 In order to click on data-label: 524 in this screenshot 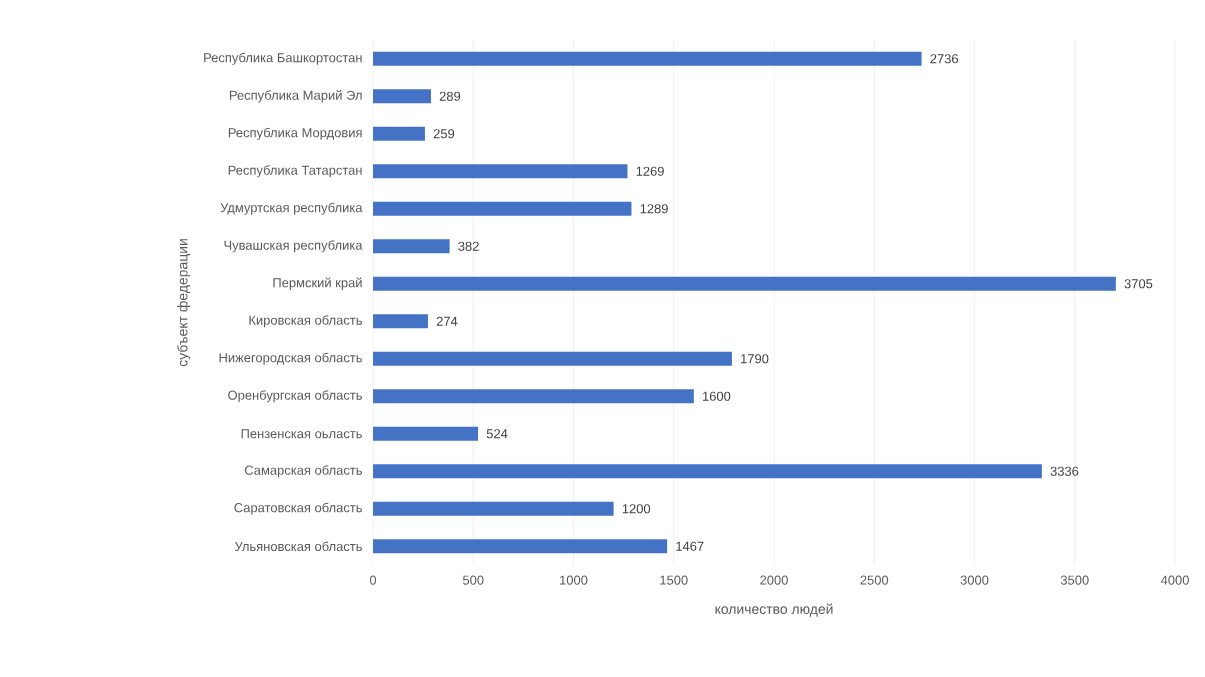, I will do `click(497, 434)`.